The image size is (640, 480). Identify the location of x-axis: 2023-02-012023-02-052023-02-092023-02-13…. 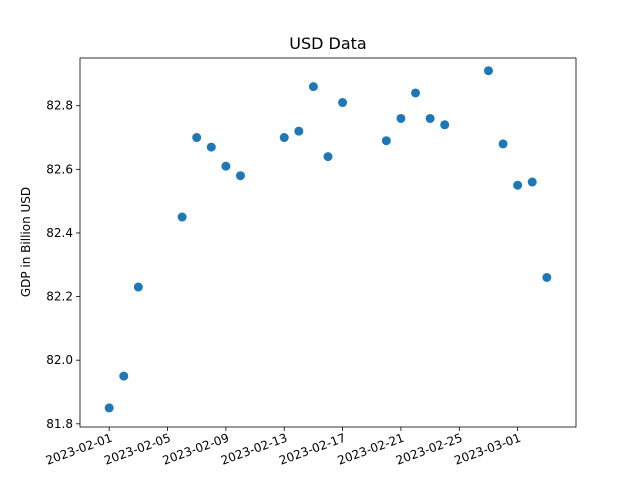
(283, 447).